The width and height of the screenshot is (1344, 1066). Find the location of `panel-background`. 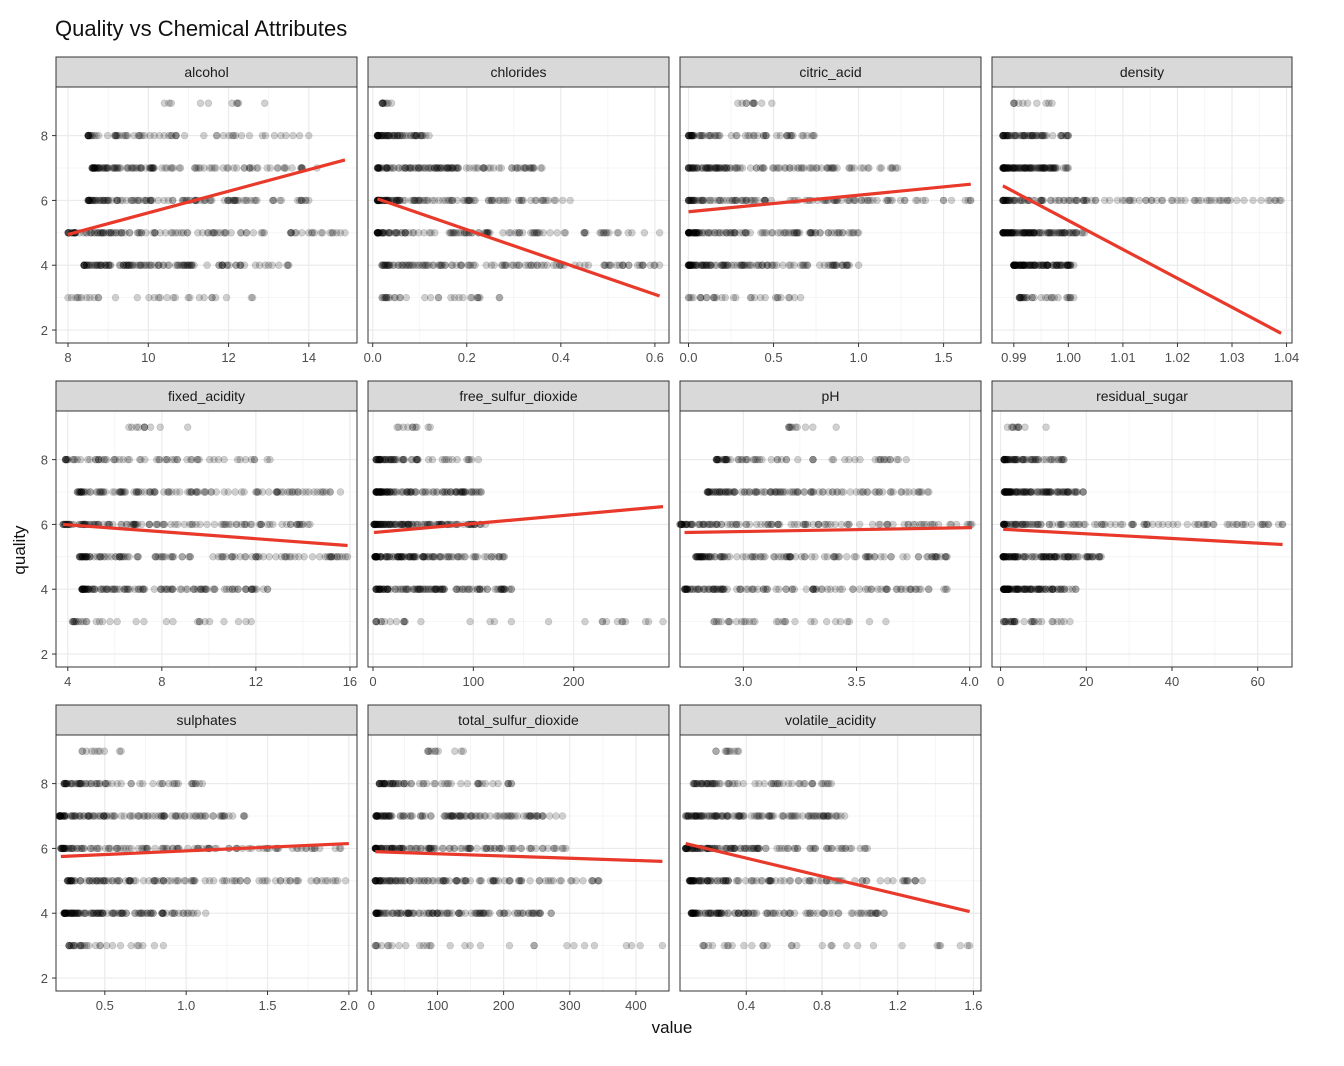

panel-background is located at coordinates (518, 539).